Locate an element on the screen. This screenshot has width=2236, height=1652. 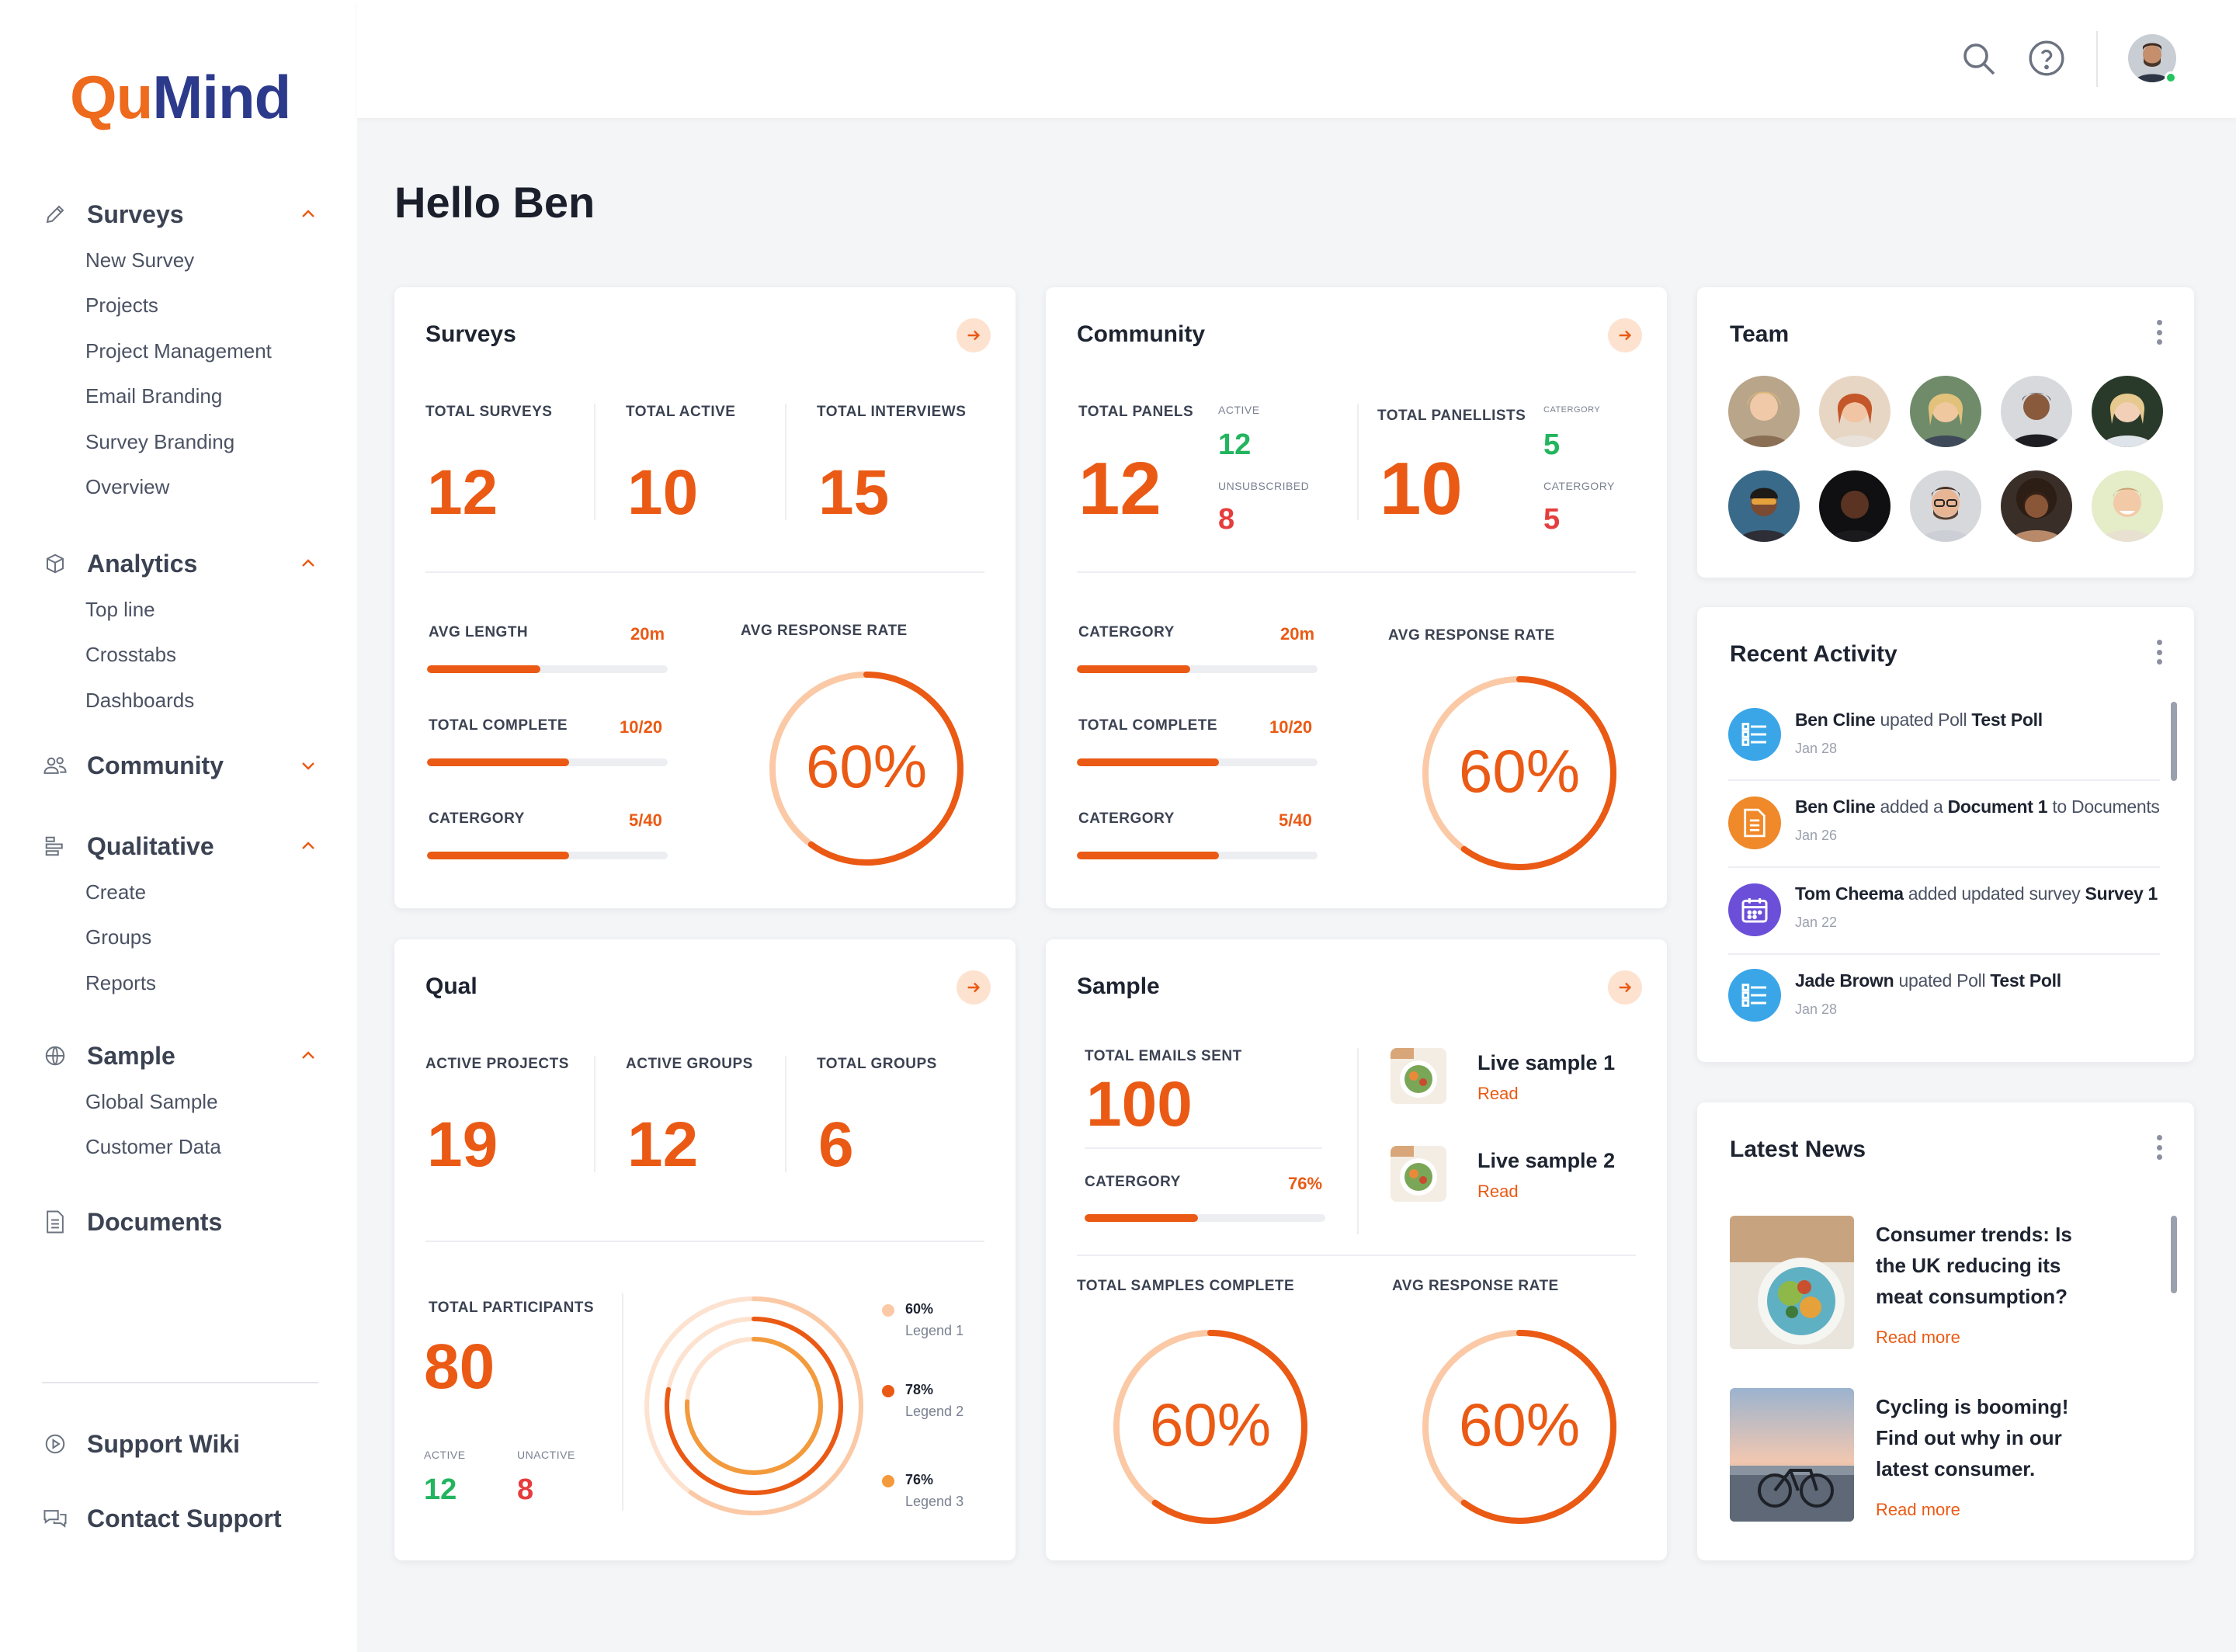
nav-support-wiki-header: Support Wiki is located at coordinates (181, 1444).